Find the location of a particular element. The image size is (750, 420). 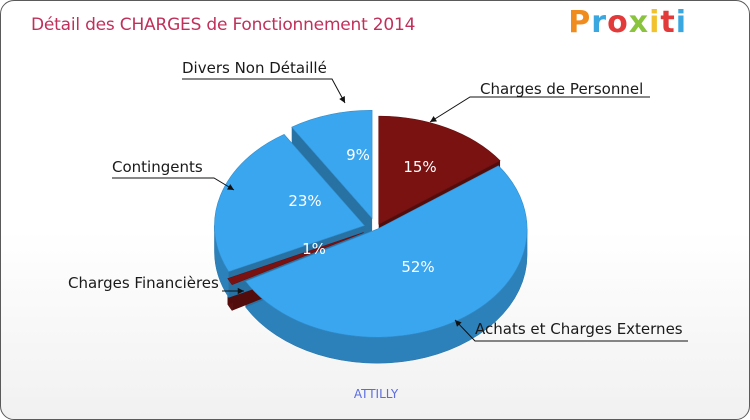

slice-category-label: Contingents is located at coordinates (157, 167).